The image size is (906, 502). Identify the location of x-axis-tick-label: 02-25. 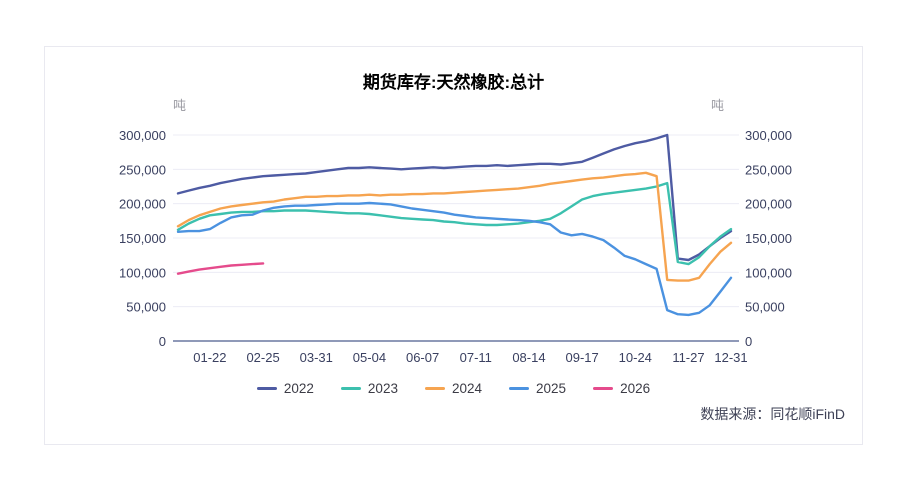
(262, 357).